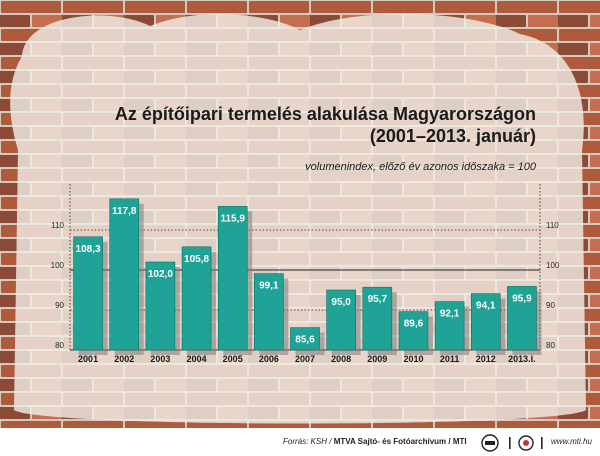  Describe the element at coordinates (552, 225) in the screenshot. I see `y-tick-right-110: 110` at that location.